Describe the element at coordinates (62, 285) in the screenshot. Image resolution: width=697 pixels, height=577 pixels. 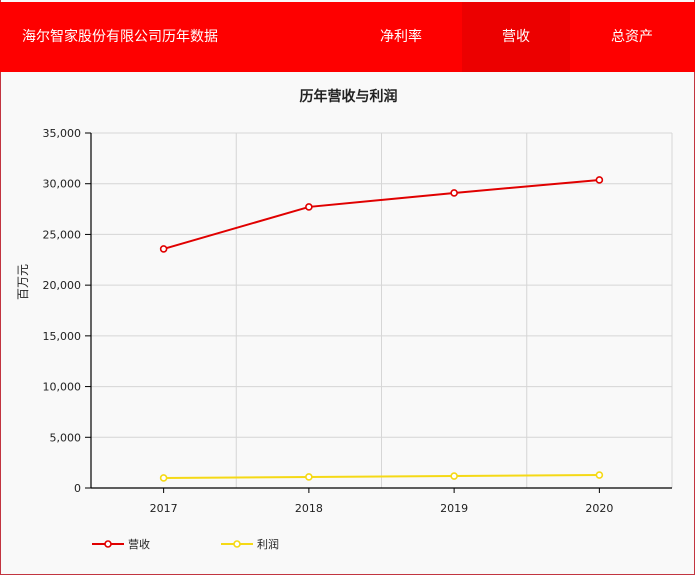
I see `svg-text: 20,000` at that location.